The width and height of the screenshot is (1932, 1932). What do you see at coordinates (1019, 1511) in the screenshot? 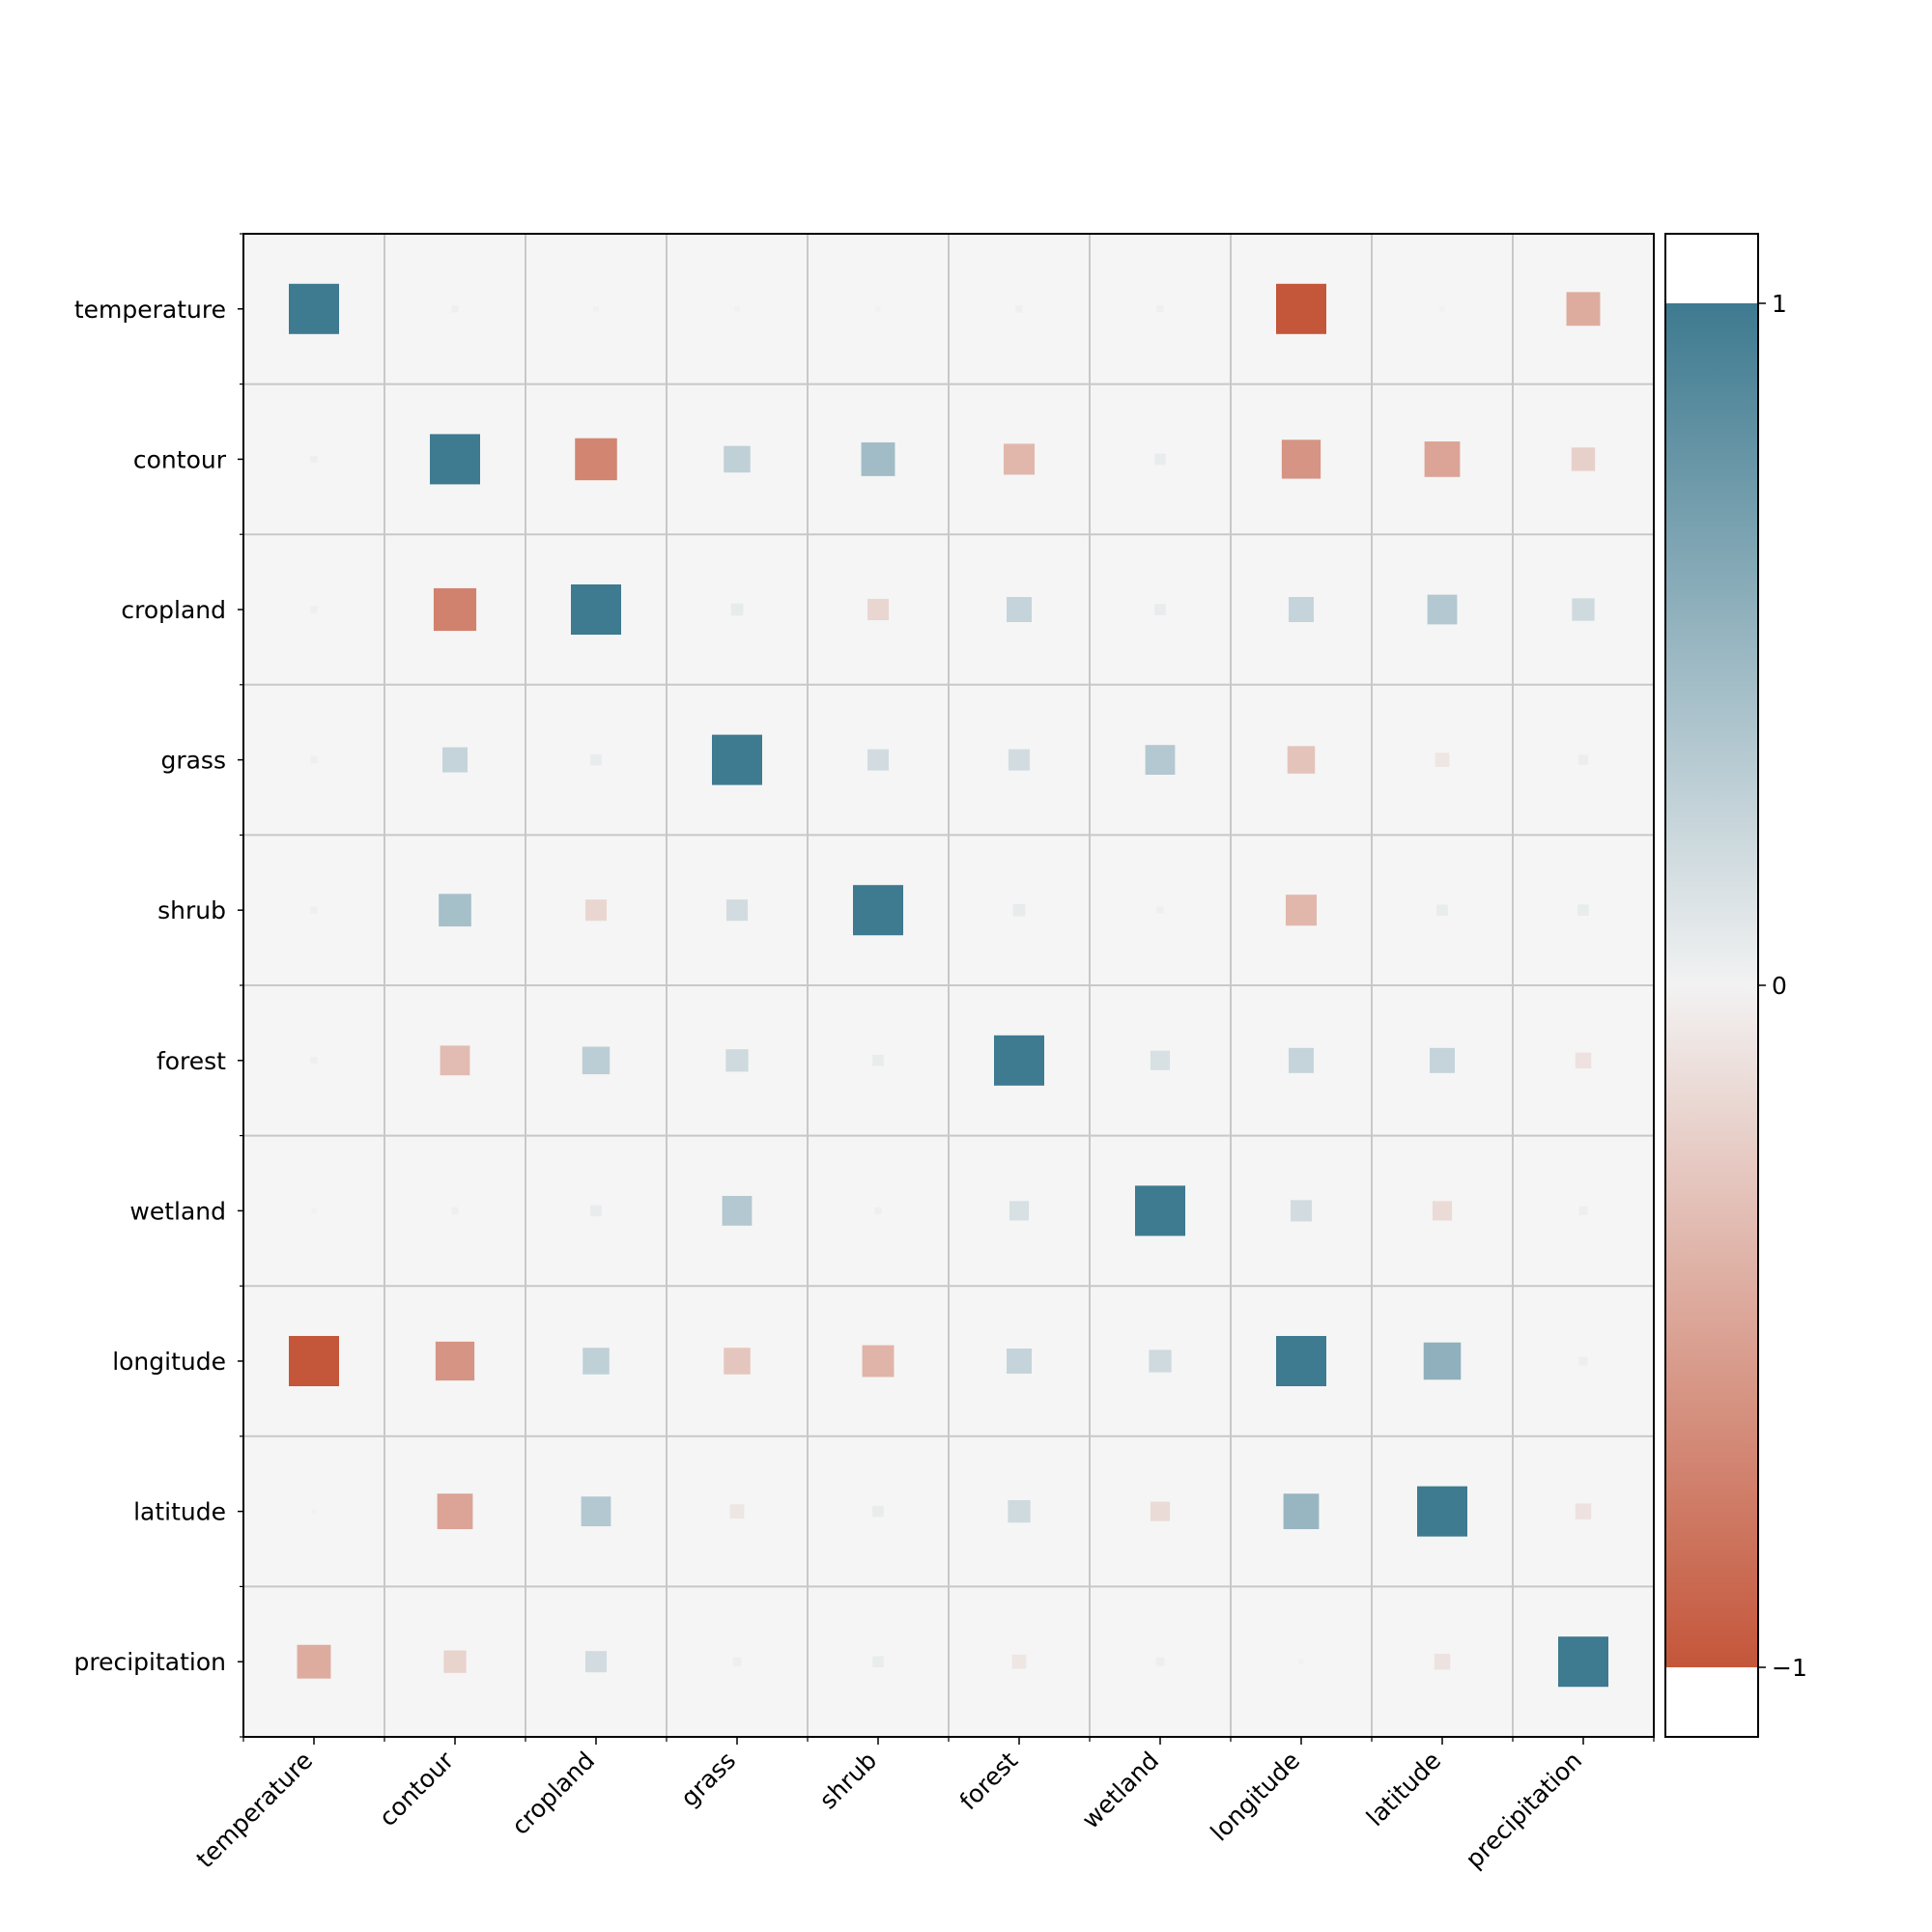
I see `heatmap-cell-latitude-forest` at bounding box center [1019, 1511].